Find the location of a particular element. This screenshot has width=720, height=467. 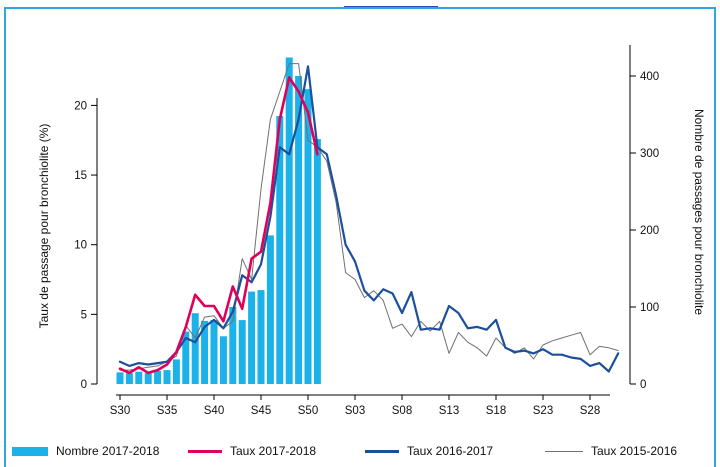

legend-label: Taux 2016-2017 is located at coordinates (450, 451).